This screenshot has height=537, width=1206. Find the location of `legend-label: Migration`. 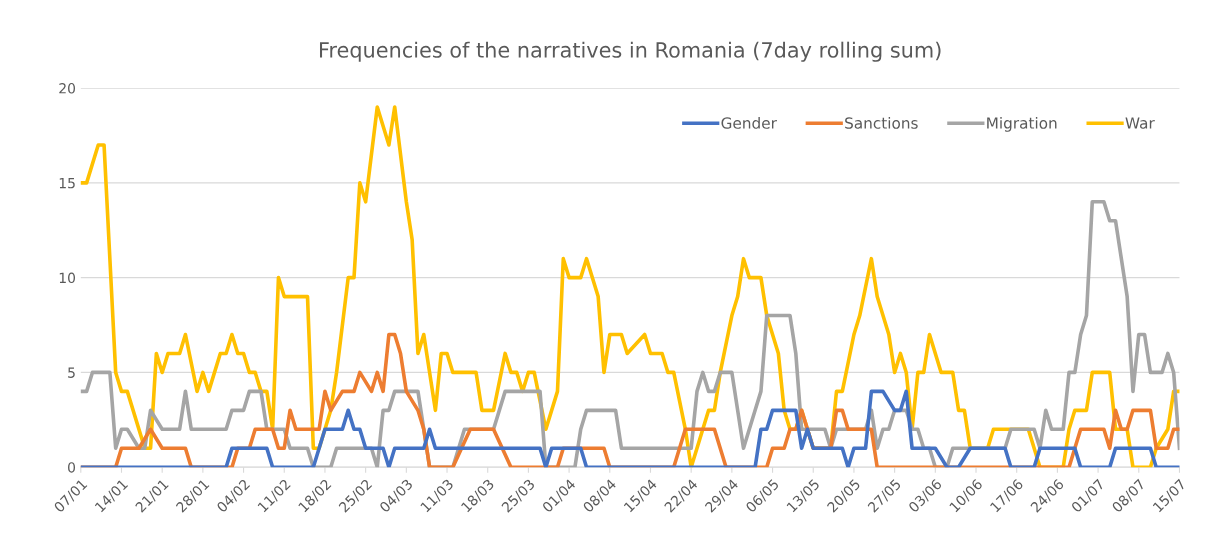

legend-label: Migration is located at coordinates (1022, 124).